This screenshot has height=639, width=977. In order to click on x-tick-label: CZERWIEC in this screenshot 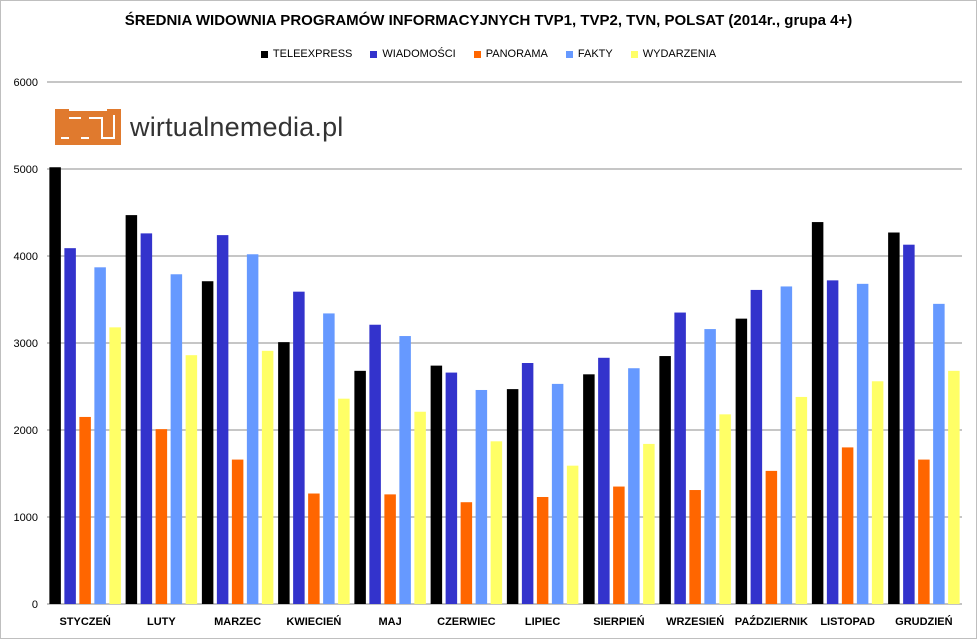, I will do `click(466, 622)`.